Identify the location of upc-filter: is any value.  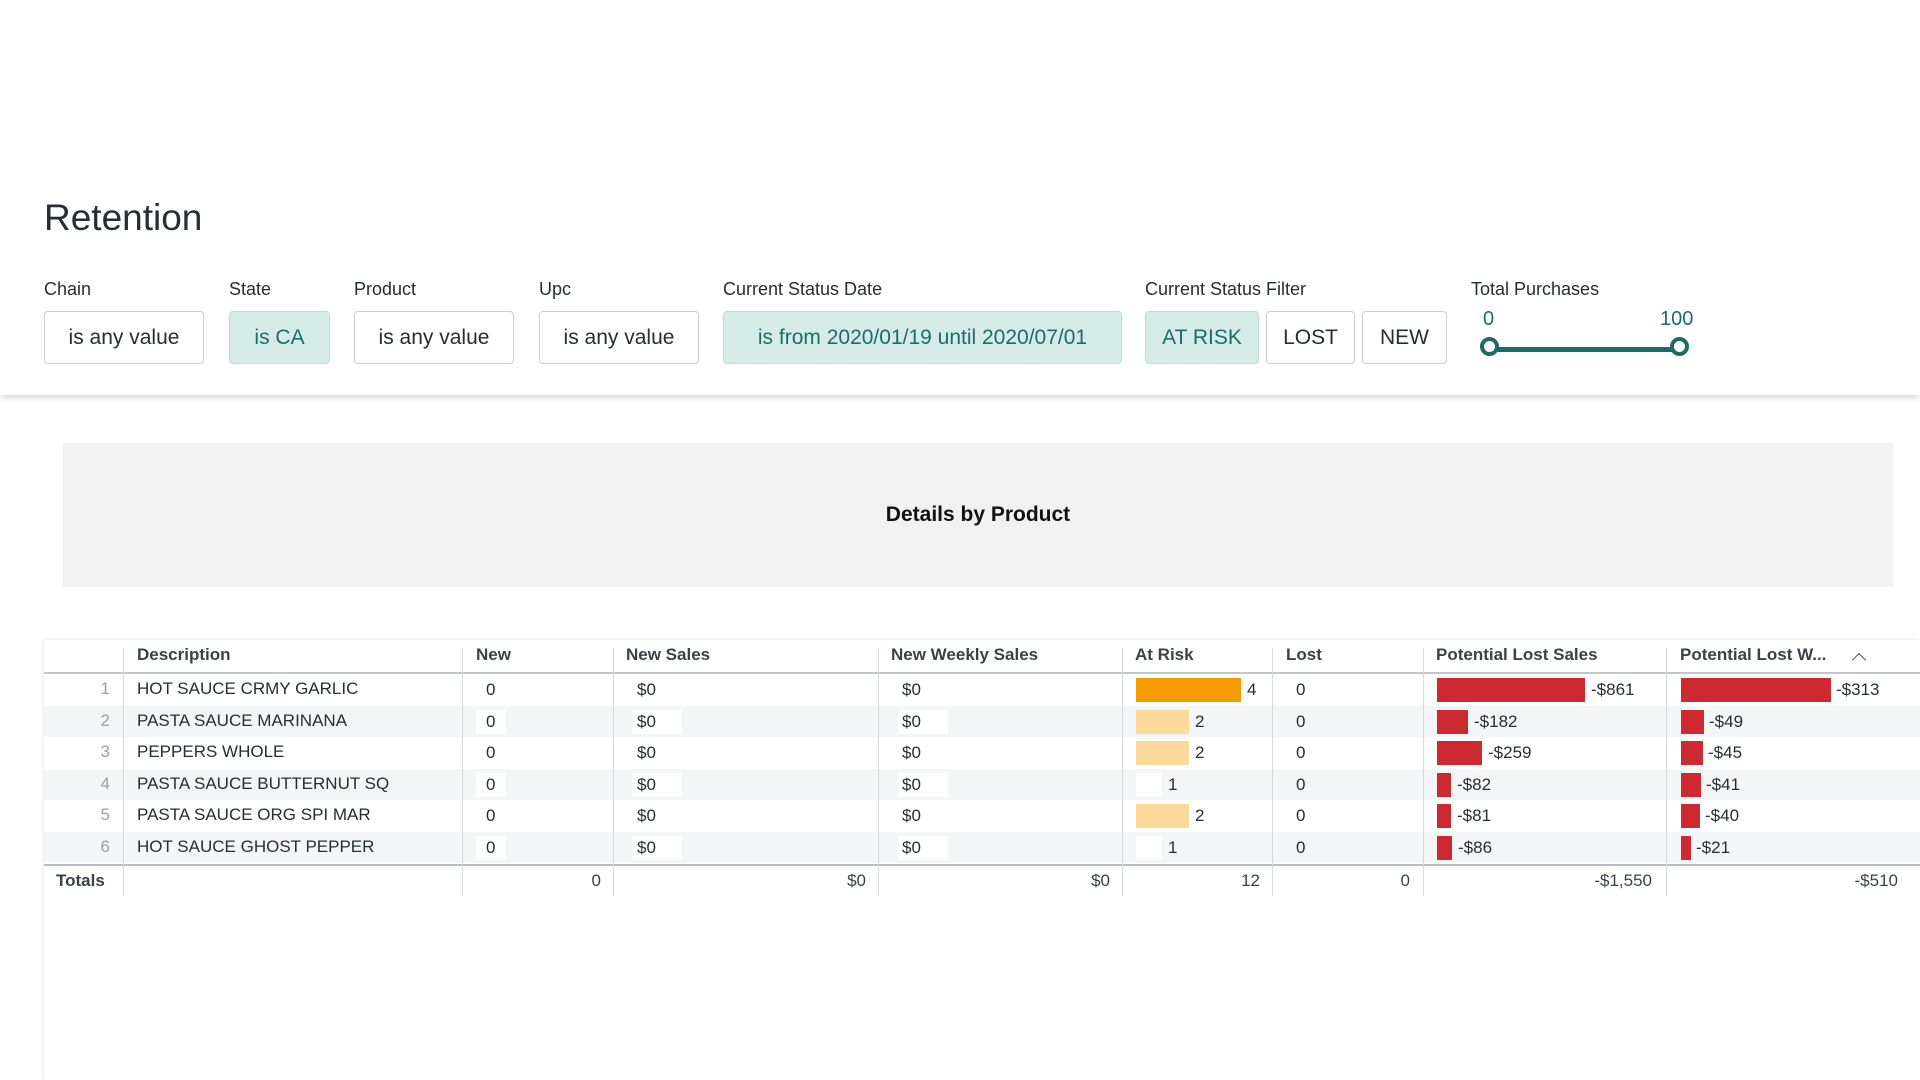
(619, 337).